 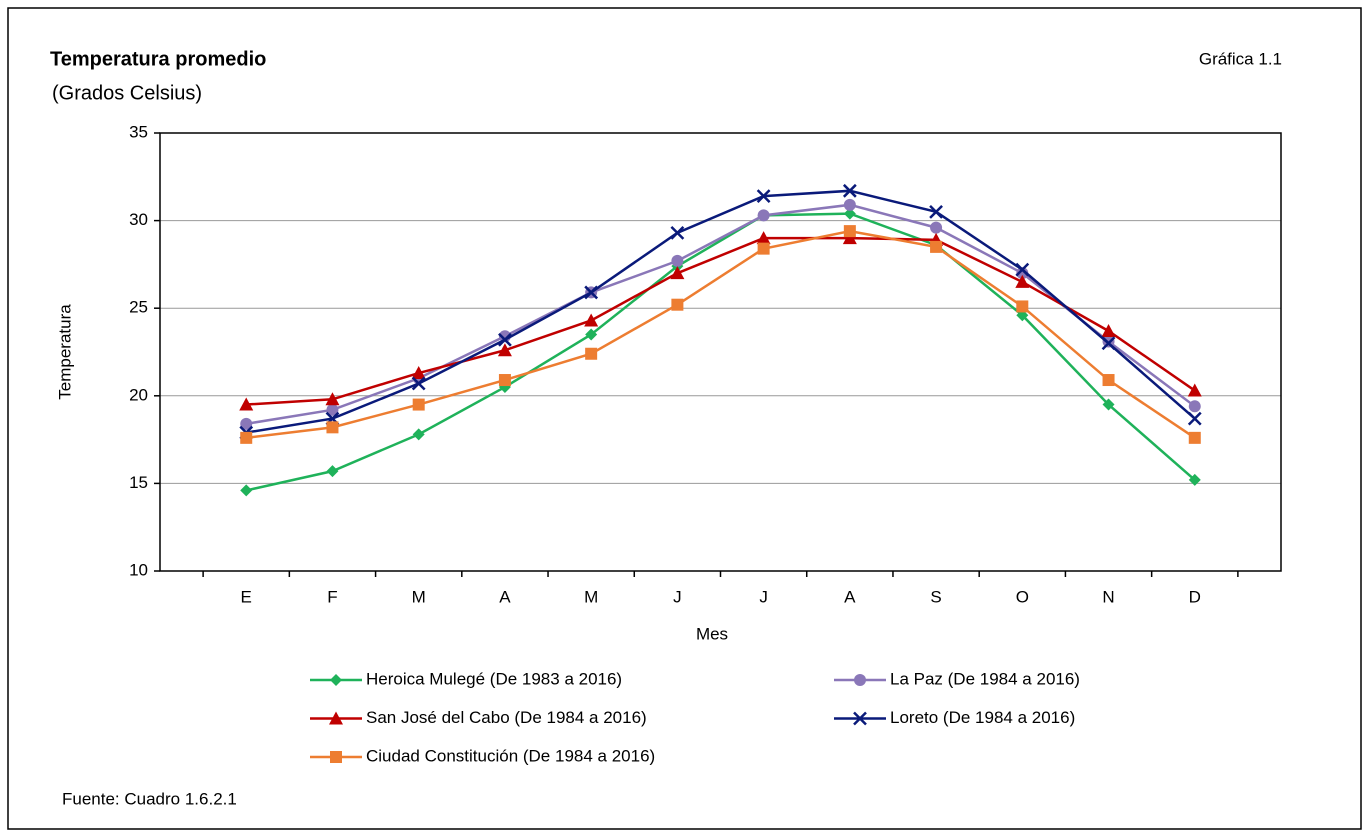 I want to click on y-tick-label: 10, so click(x=138, y=569).